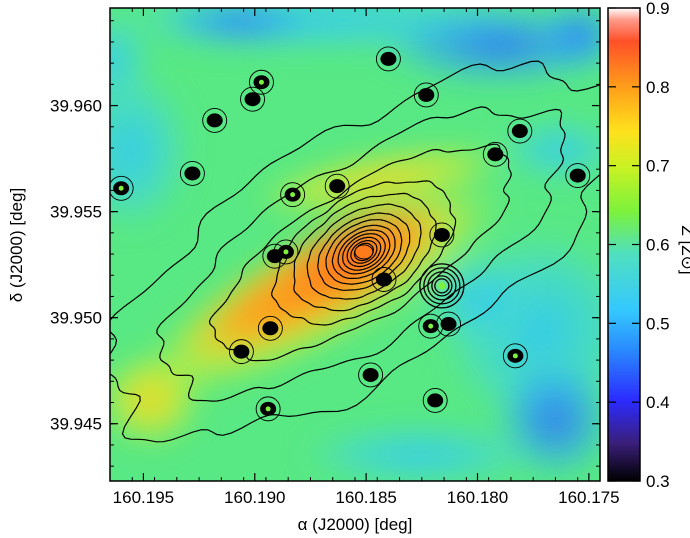 This screenshot has height=538, width=690. I want to click on x-tick-label: 160.190, so click(254, 497).